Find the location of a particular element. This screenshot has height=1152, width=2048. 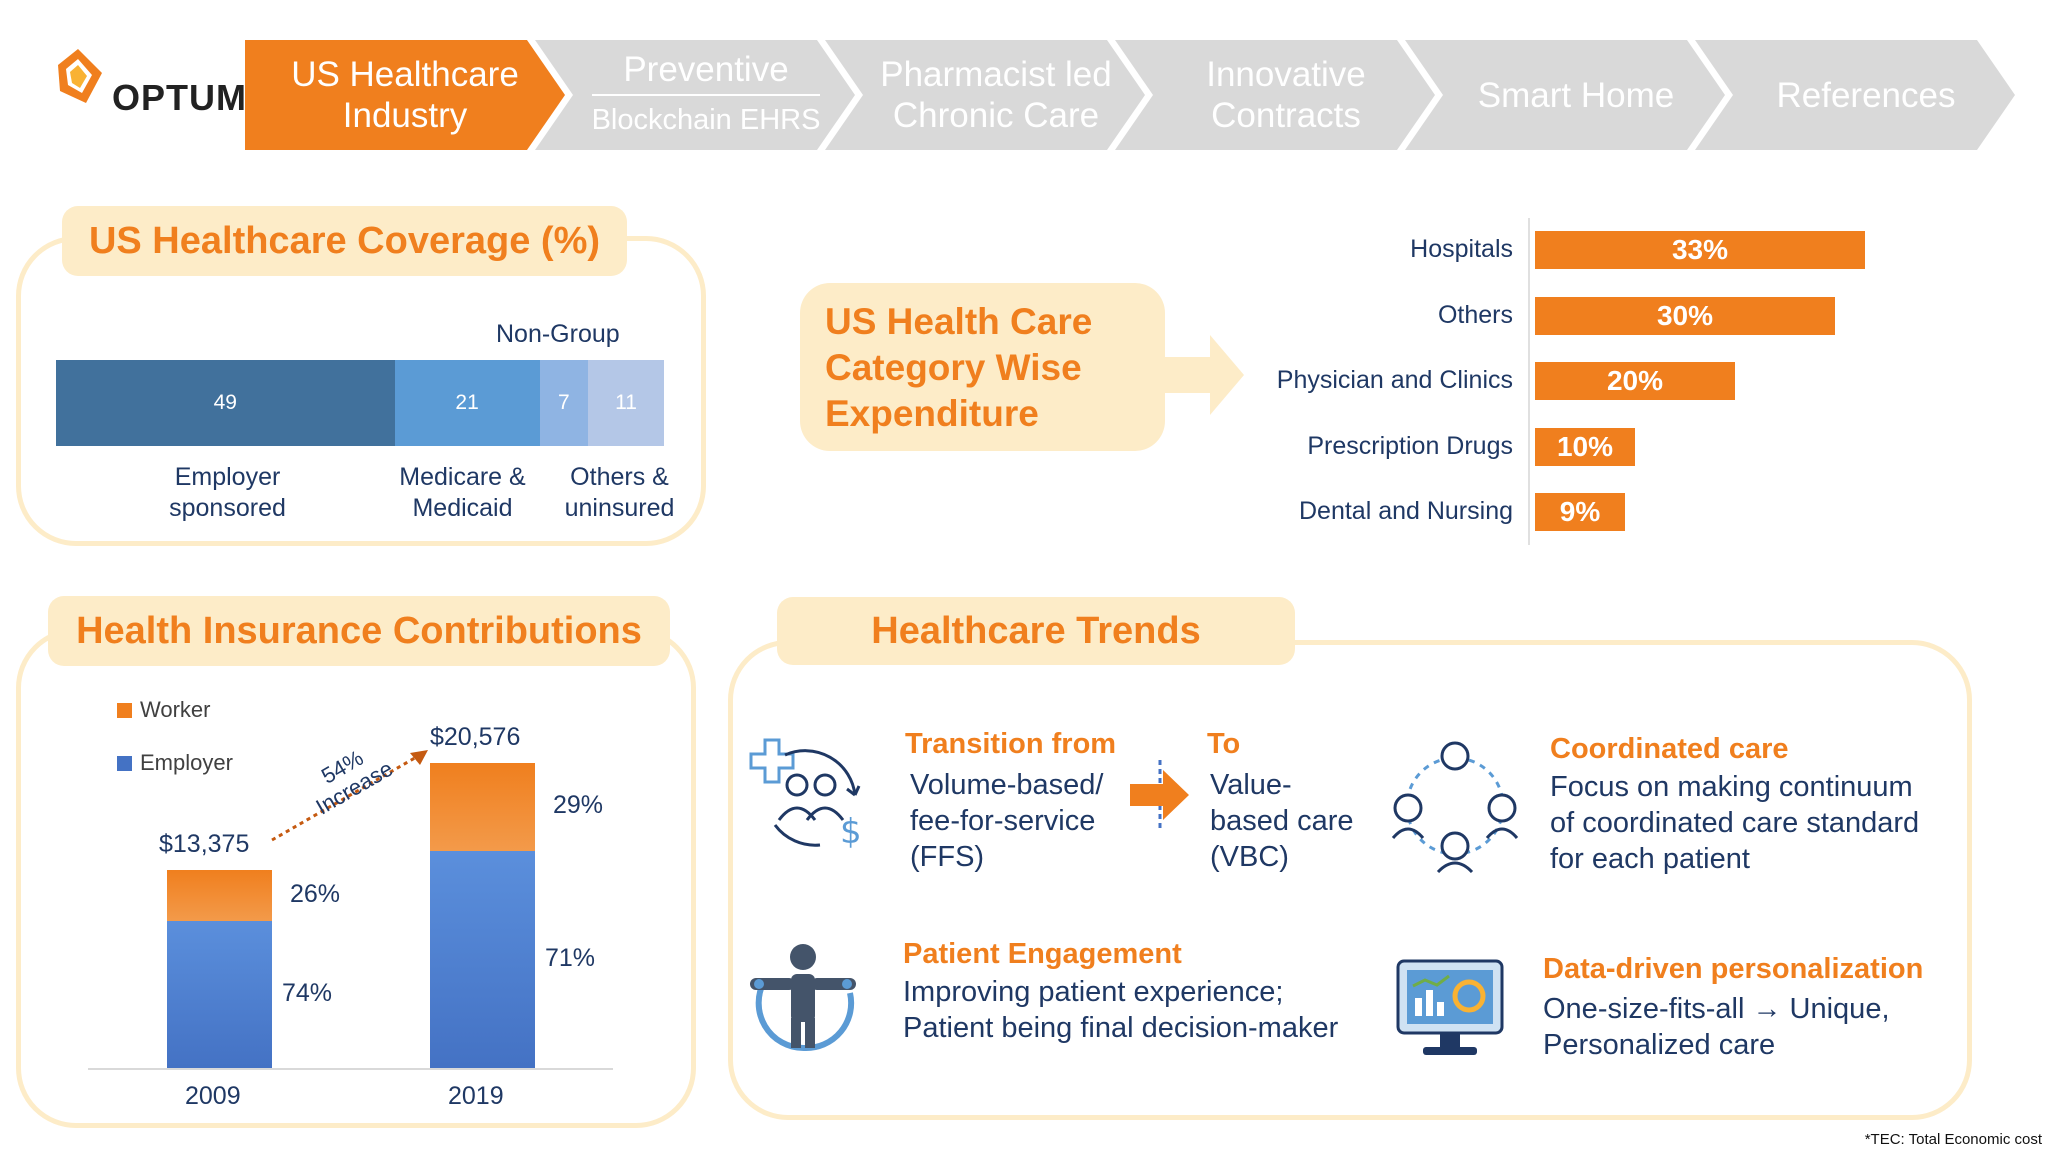

nav-label: Pharmacist led Chronic Care is located at coordinates (996, 95).